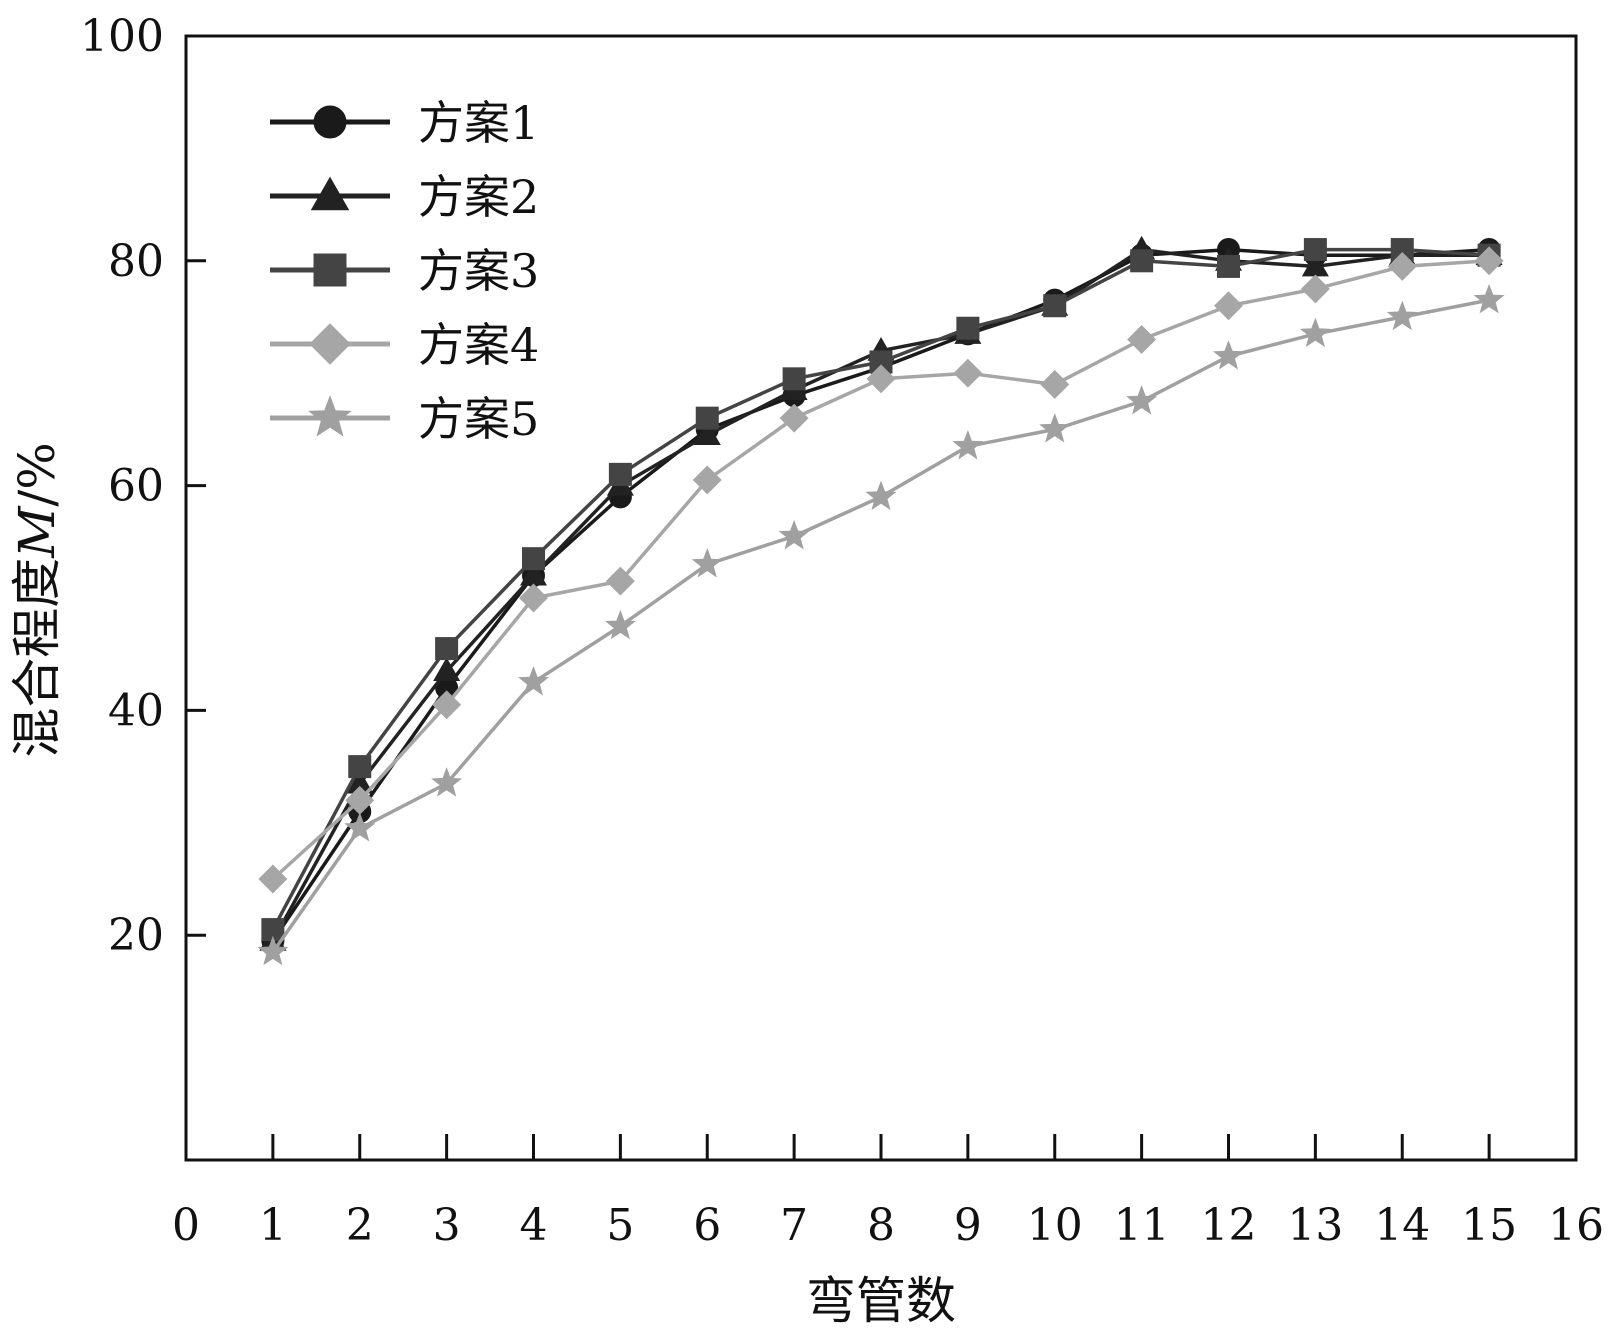 This screenshot has height=1336, width=1619. Describe the element at coordinates (888, 1192) in the screenshot. I see `x-axis: 0 1 2 3 4 5 6 7 8 9 10 11 12 13 14 15 16` at that location.